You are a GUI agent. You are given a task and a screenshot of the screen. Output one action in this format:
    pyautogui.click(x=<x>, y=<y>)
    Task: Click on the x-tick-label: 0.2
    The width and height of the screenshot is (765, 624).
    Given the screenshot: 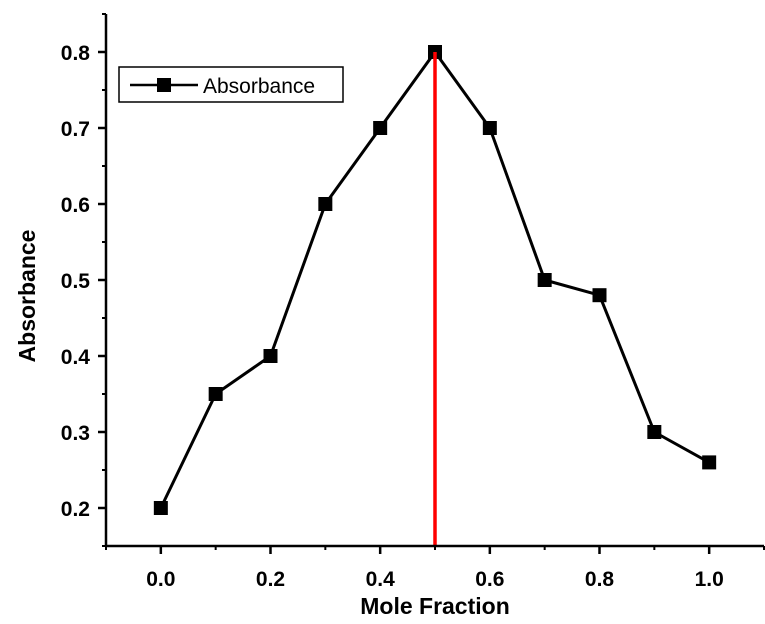 What is the action you would take?
    pyautogui.click(x=270, y=579)
    